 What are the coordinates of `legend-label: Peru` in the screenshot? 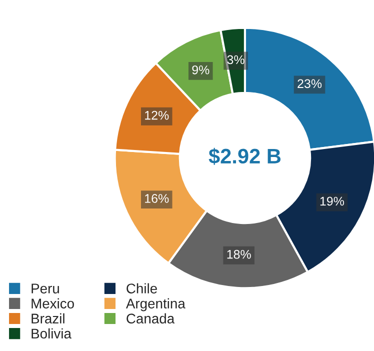 It's located at (45, 289).